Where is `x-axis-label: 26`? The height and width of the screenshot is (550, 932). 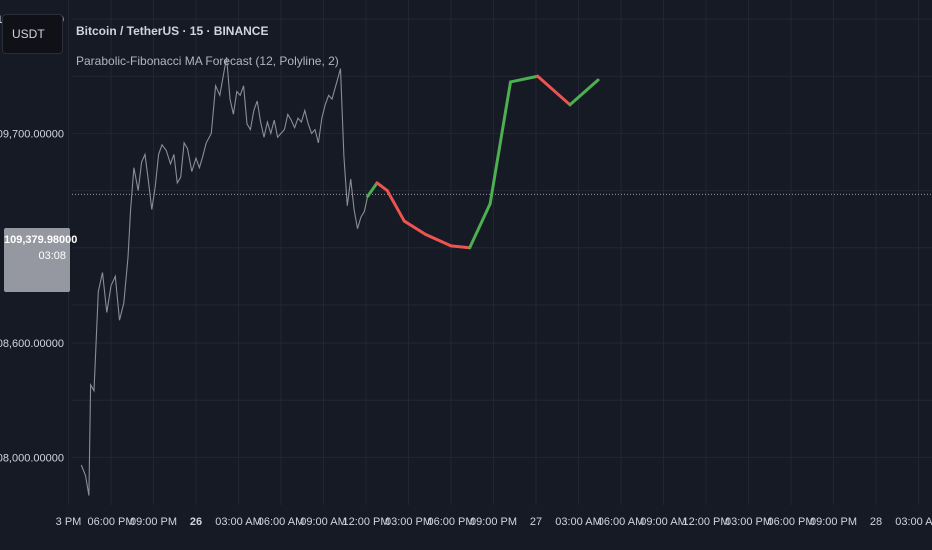 x-axis-label: 26 is located at coordinates (196, 522).